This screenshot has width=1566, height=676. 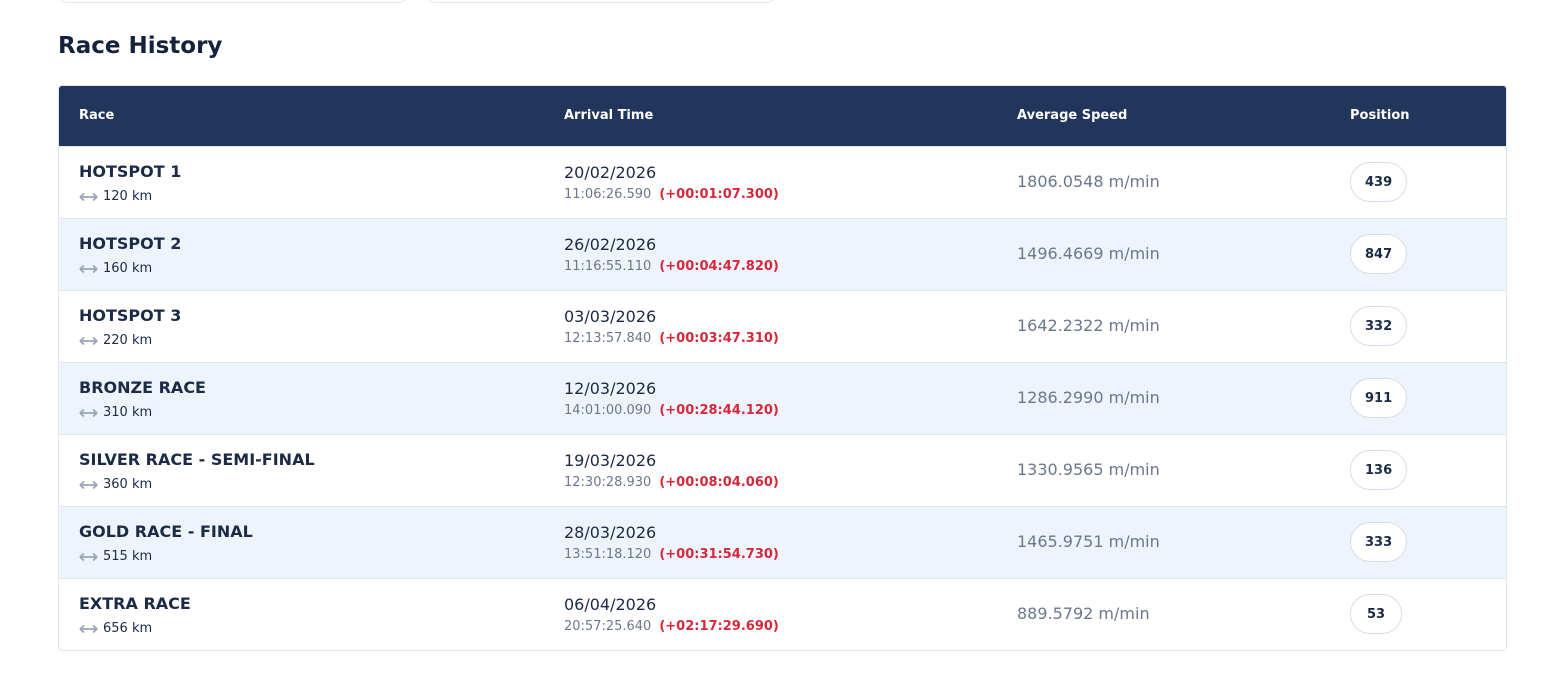 What do you see at coordinates (609, 115) in the screenshot?
I see `column-header: Arrival Time` at bounding box center [609, 115].